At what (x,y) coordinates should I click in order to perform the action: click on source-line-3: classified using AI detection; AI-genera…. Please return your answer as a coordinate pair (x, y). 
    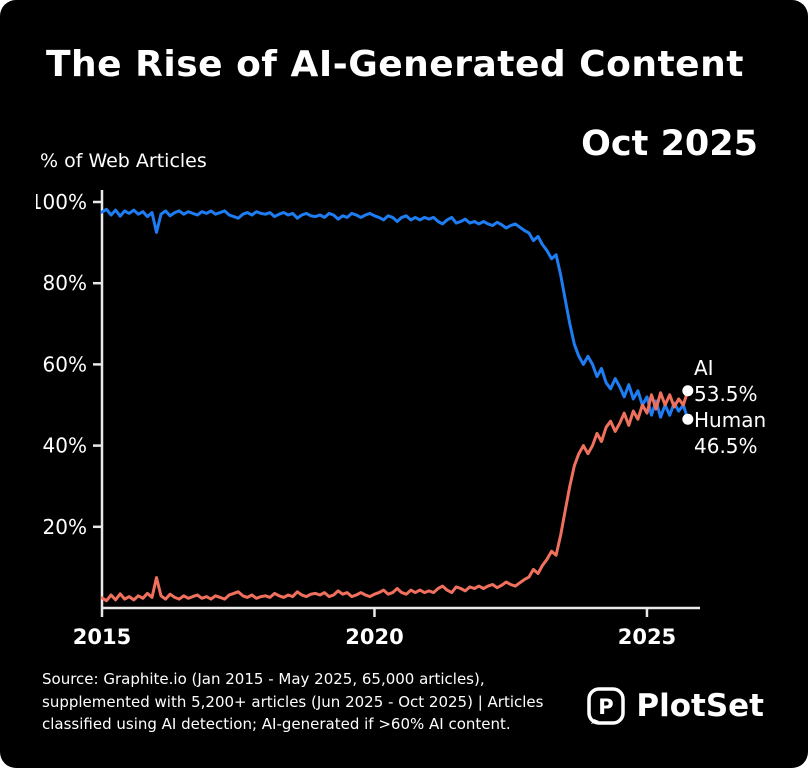
    Looking at the image, I should click on (276, 724).